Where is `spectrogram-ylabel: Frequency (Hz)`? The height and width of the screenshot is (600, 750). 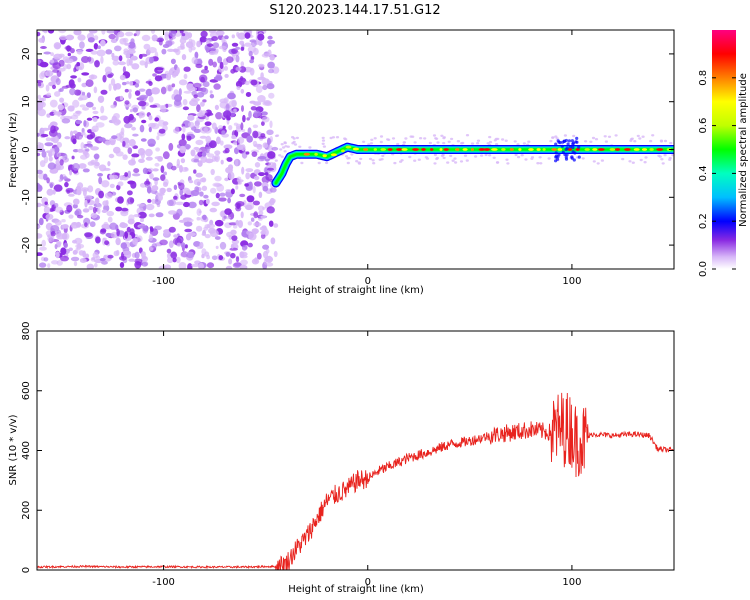 spectrogram-ylabel: Frequency (Hz) is located at coordinates (13, 150).